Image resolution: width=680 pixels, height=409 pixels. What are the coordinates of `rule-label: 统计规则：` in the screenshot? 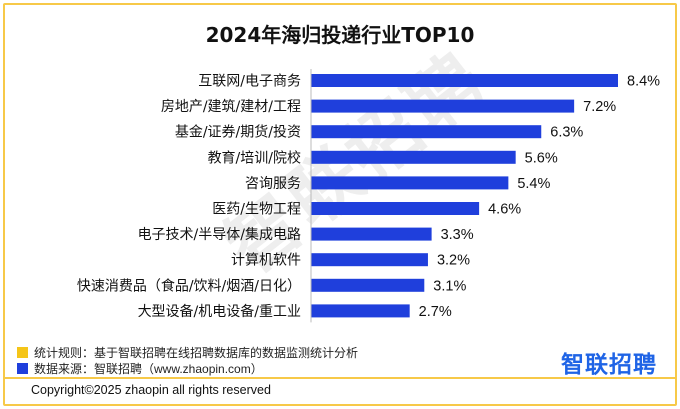 It's located at (64, 353).